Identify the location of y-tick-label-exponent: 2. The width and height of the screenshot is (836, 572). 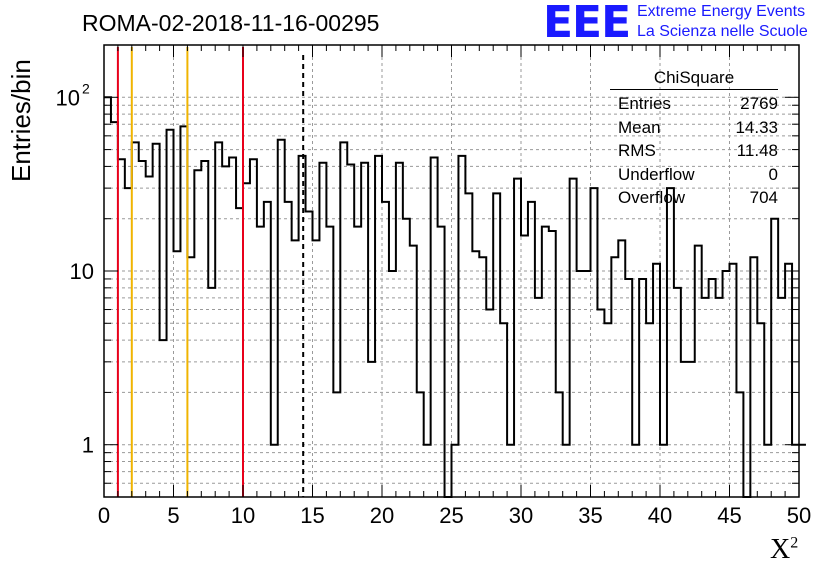
(86, 88).